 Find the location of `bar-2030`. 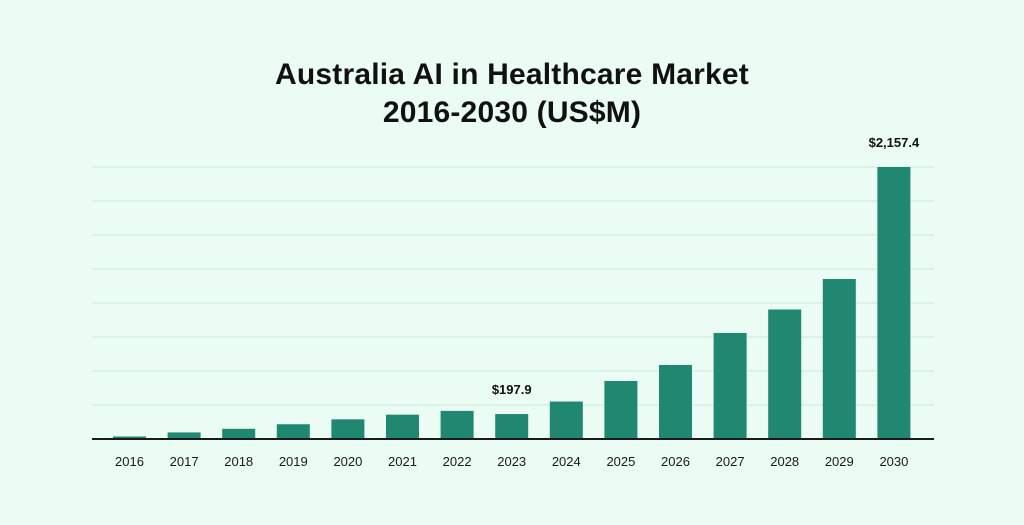

bar-2030 is located at coordinates (894, 303).